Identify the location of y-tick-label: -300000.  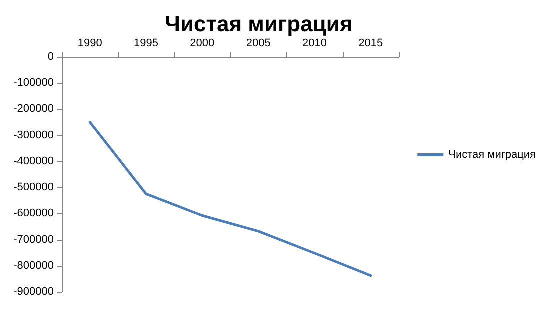
(34, 135).